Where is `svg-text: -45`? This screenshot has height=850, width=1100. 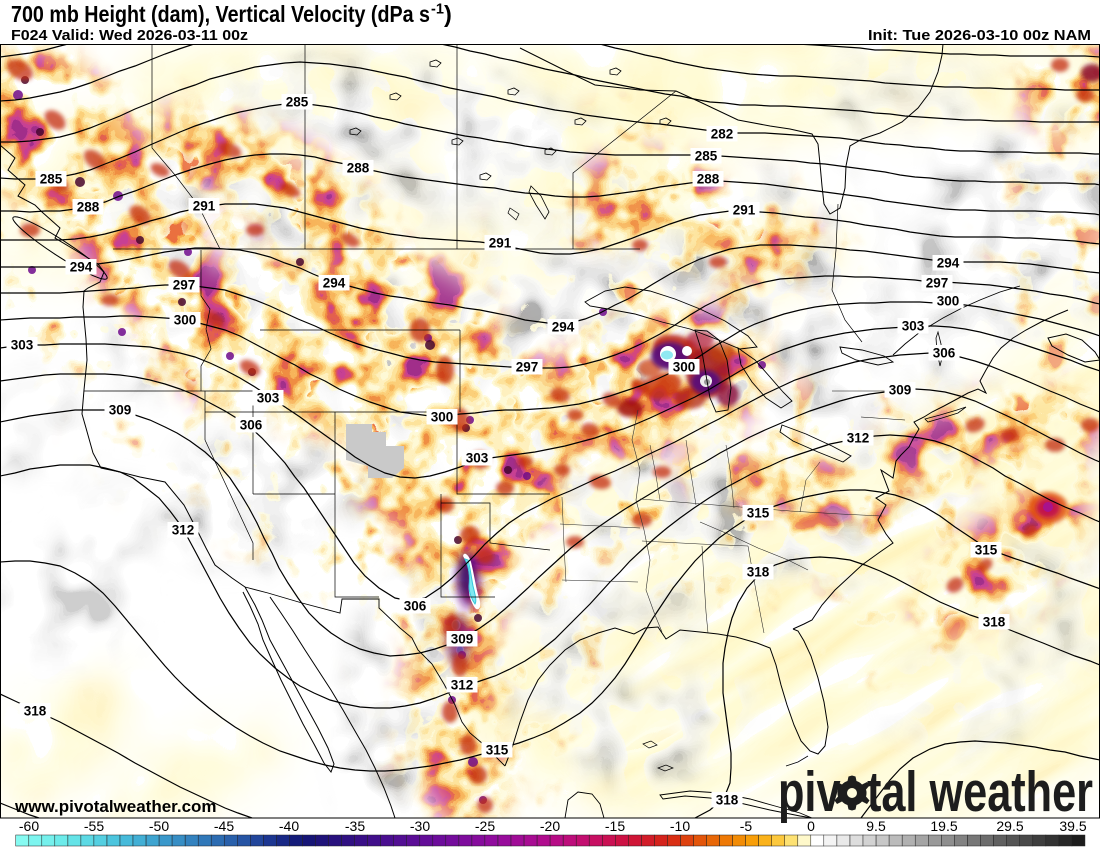
svg-text: -45 is located at coordinates (224, 826).